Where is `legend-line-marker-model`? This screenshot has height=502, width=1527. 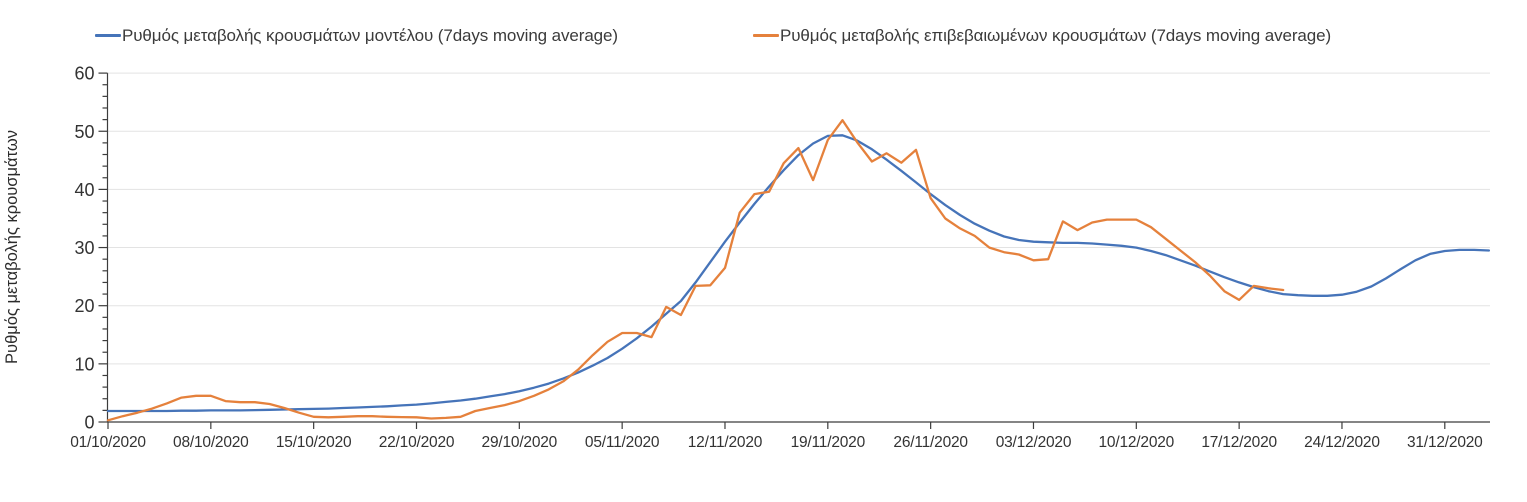 legend-line-marker-model is located at coordinates (108, 35).